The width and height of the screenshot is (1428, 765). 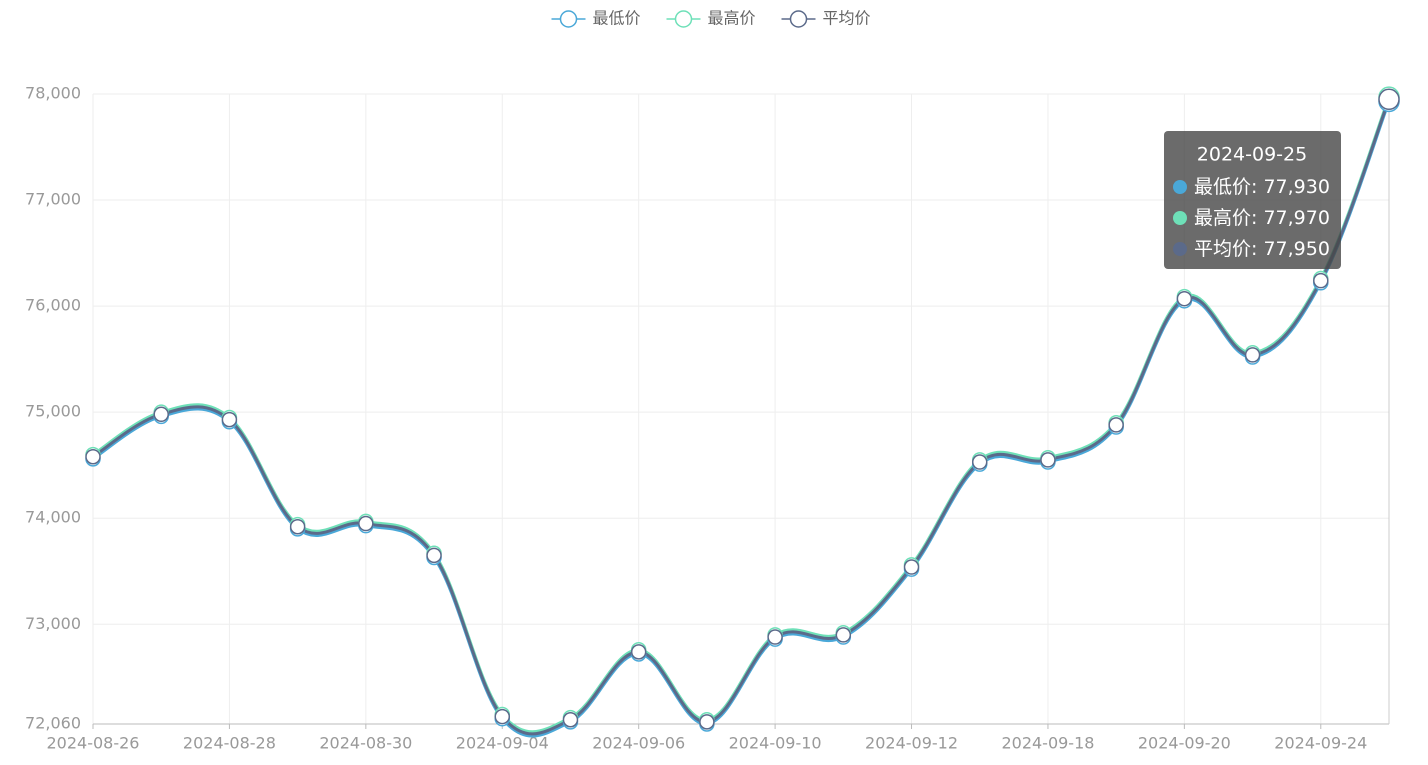 What do you see at coordinates (1252, 155) in the screenshot?
I see `tooltip-title: 2024-09-25` at bounding box center [1252, 155].